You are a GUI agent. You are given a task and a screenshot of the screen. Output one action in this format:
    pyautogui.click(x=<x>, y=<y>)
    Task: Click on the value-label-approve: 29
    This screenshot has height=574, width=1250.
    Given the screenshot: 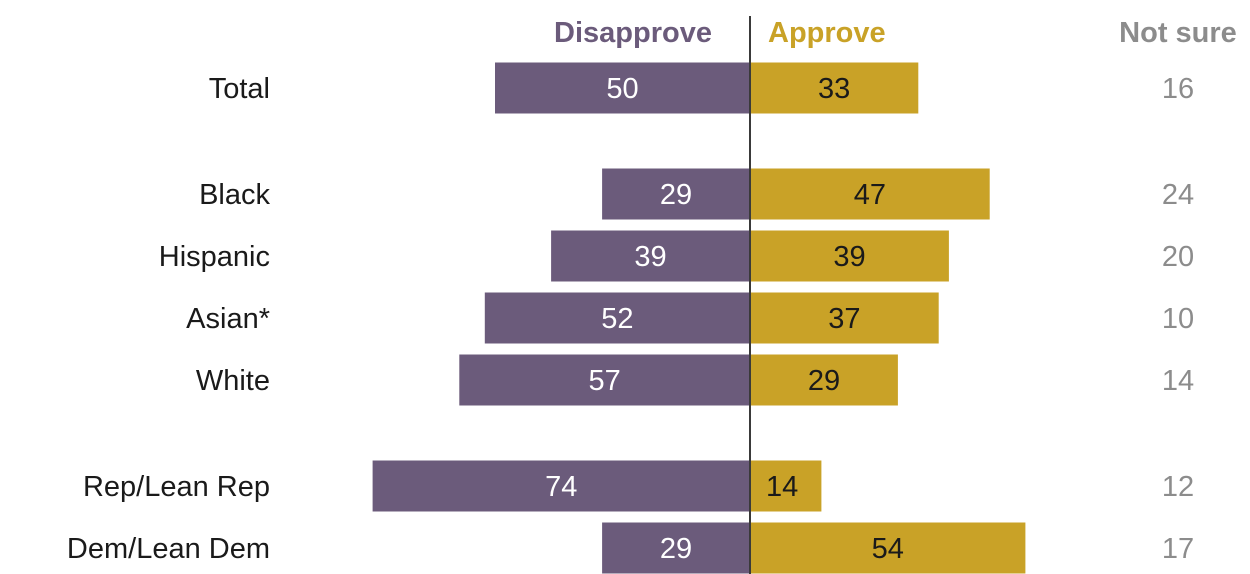 What is the action you would take?
    pyautogui.click(x=824, y=381)
    